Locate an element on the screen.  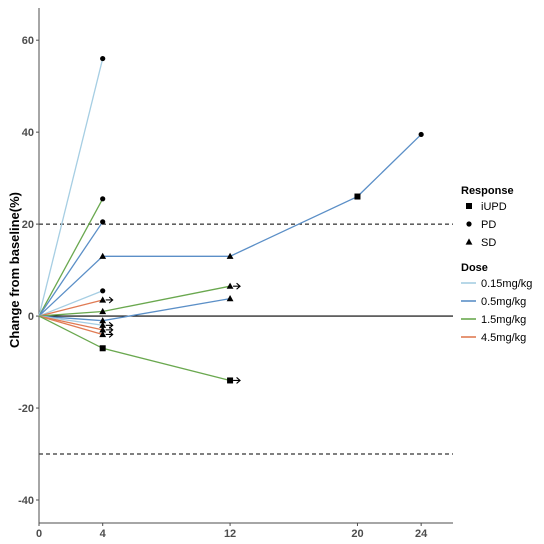
legend-key-iUPD is located at coordinates (469, 206).